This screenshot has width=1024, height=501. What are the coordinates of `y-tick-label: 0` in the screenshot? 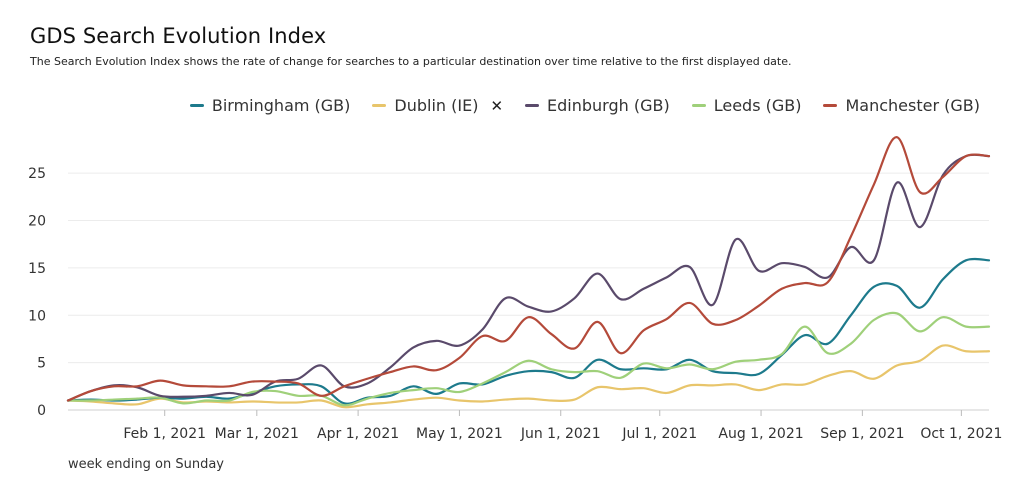 It's located at (41, 411).